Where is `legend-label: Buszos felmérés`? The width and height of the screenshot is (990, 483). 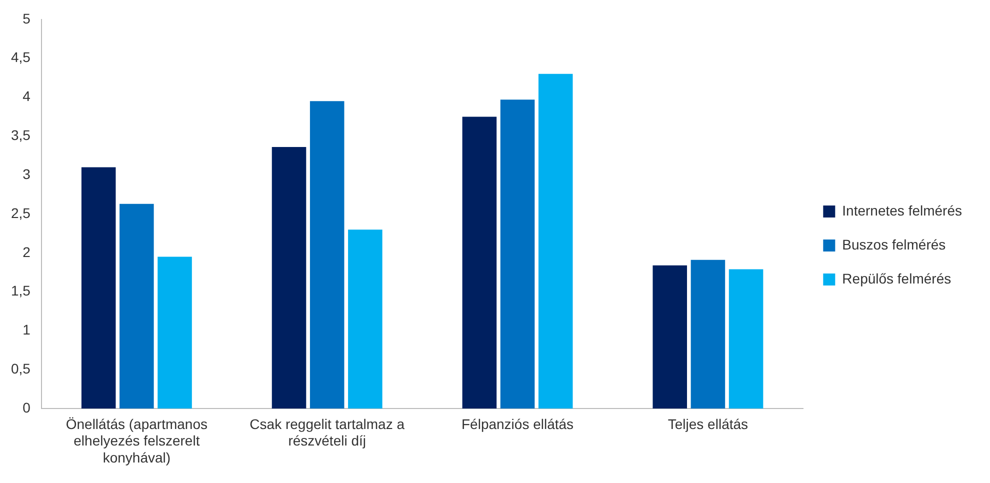
legend-label: Buszos felmérés is located at coordinates (894, 244).